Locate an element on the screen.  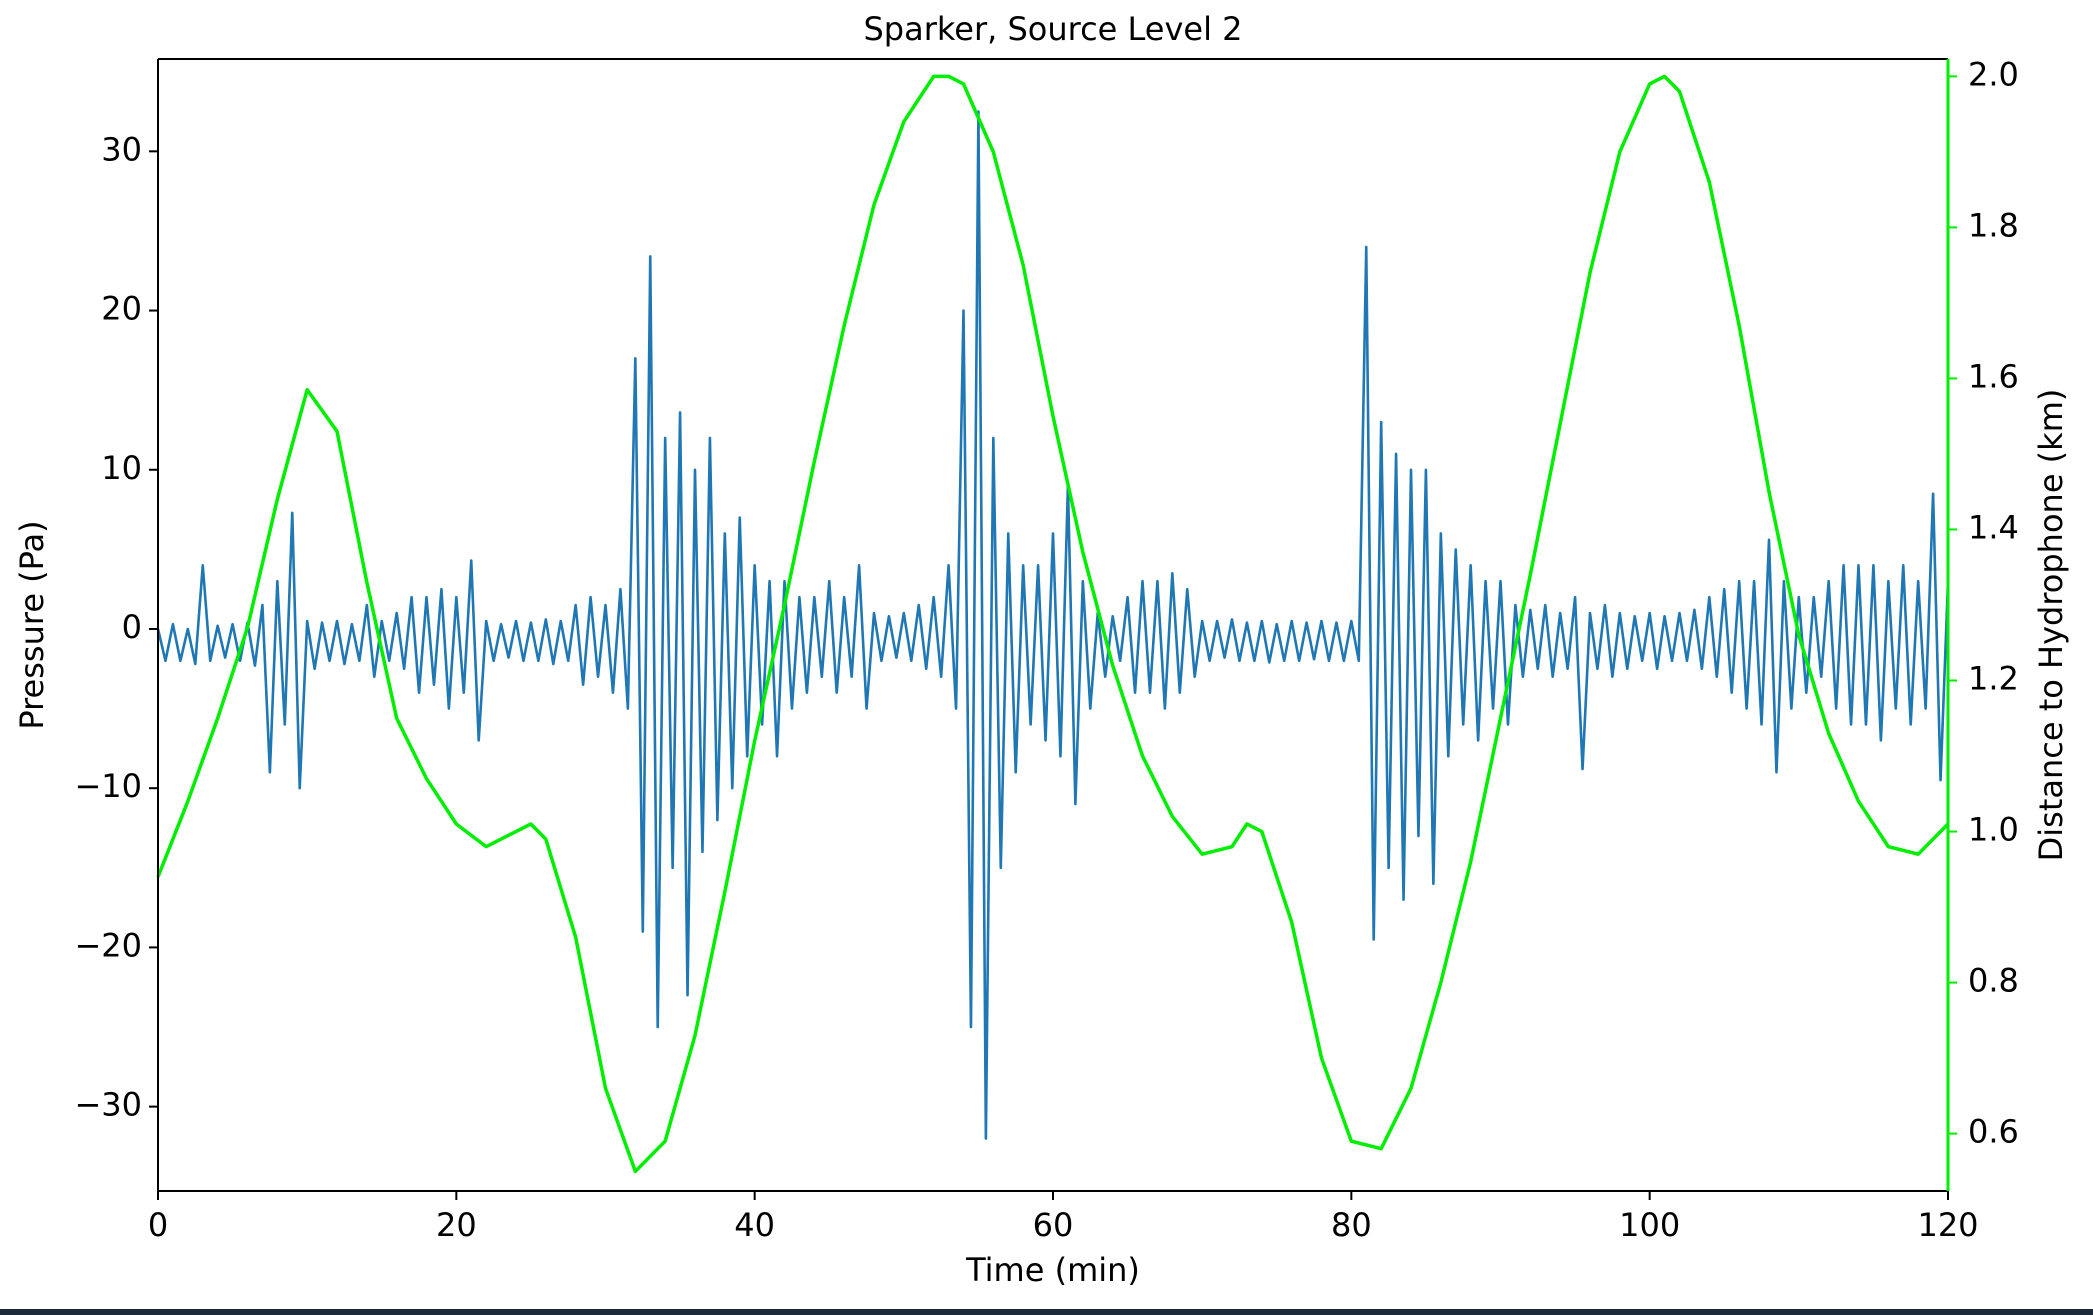
y-tick-label: −20 is located at coordinates (108, 945).